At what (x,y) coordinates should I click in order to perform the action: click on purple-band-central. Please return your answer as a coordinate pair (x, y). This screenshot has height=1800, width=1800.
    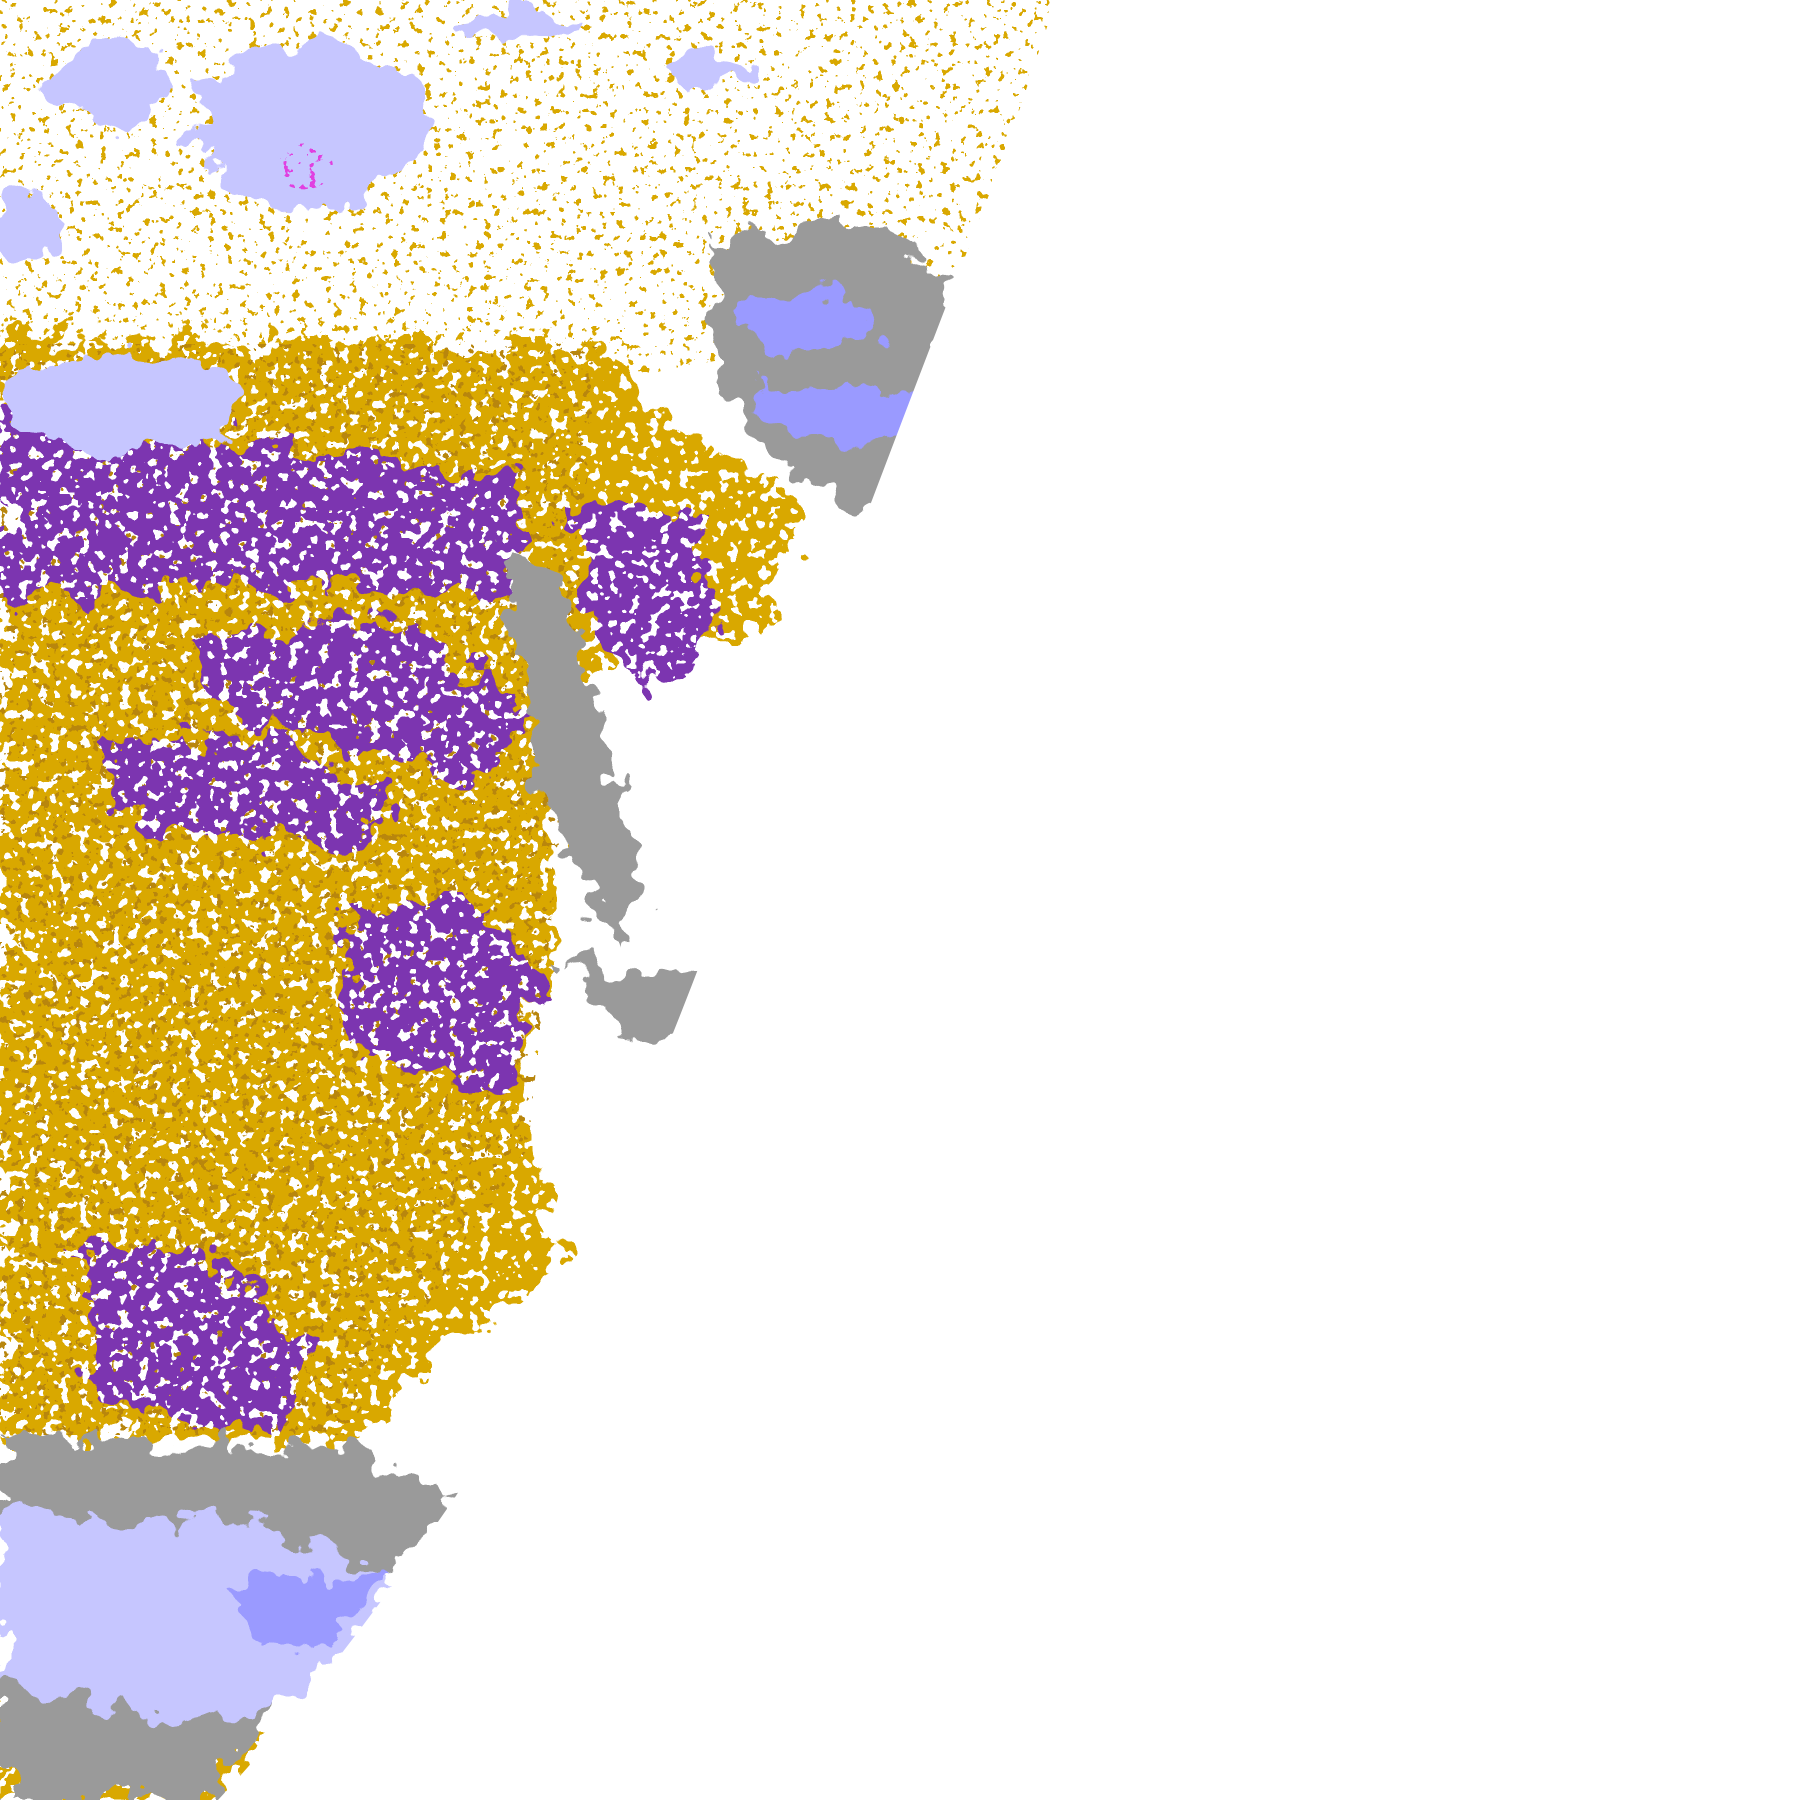
    Looking at the image, I should click on (367, 700).